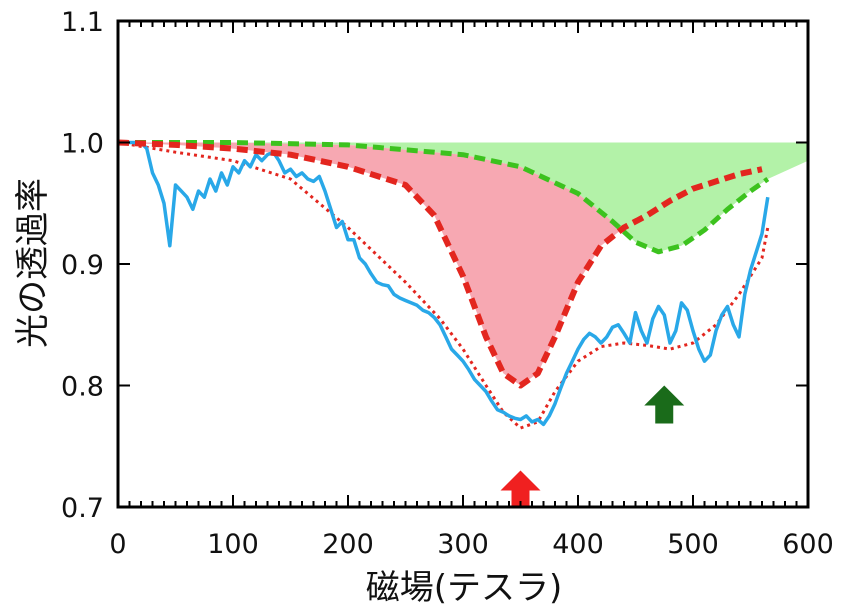 This screenshot has height=609, width=843. Describe the element at coordinates (664, 404) in the screenshot. I see `green-arrow` at that location.